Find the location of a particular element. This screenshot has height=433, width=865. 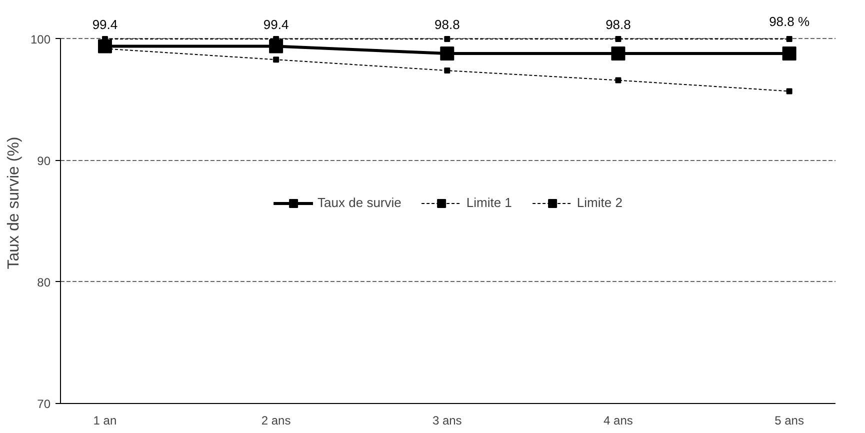

x-tick-label: 3 ans is located at coordinates (447, 421).